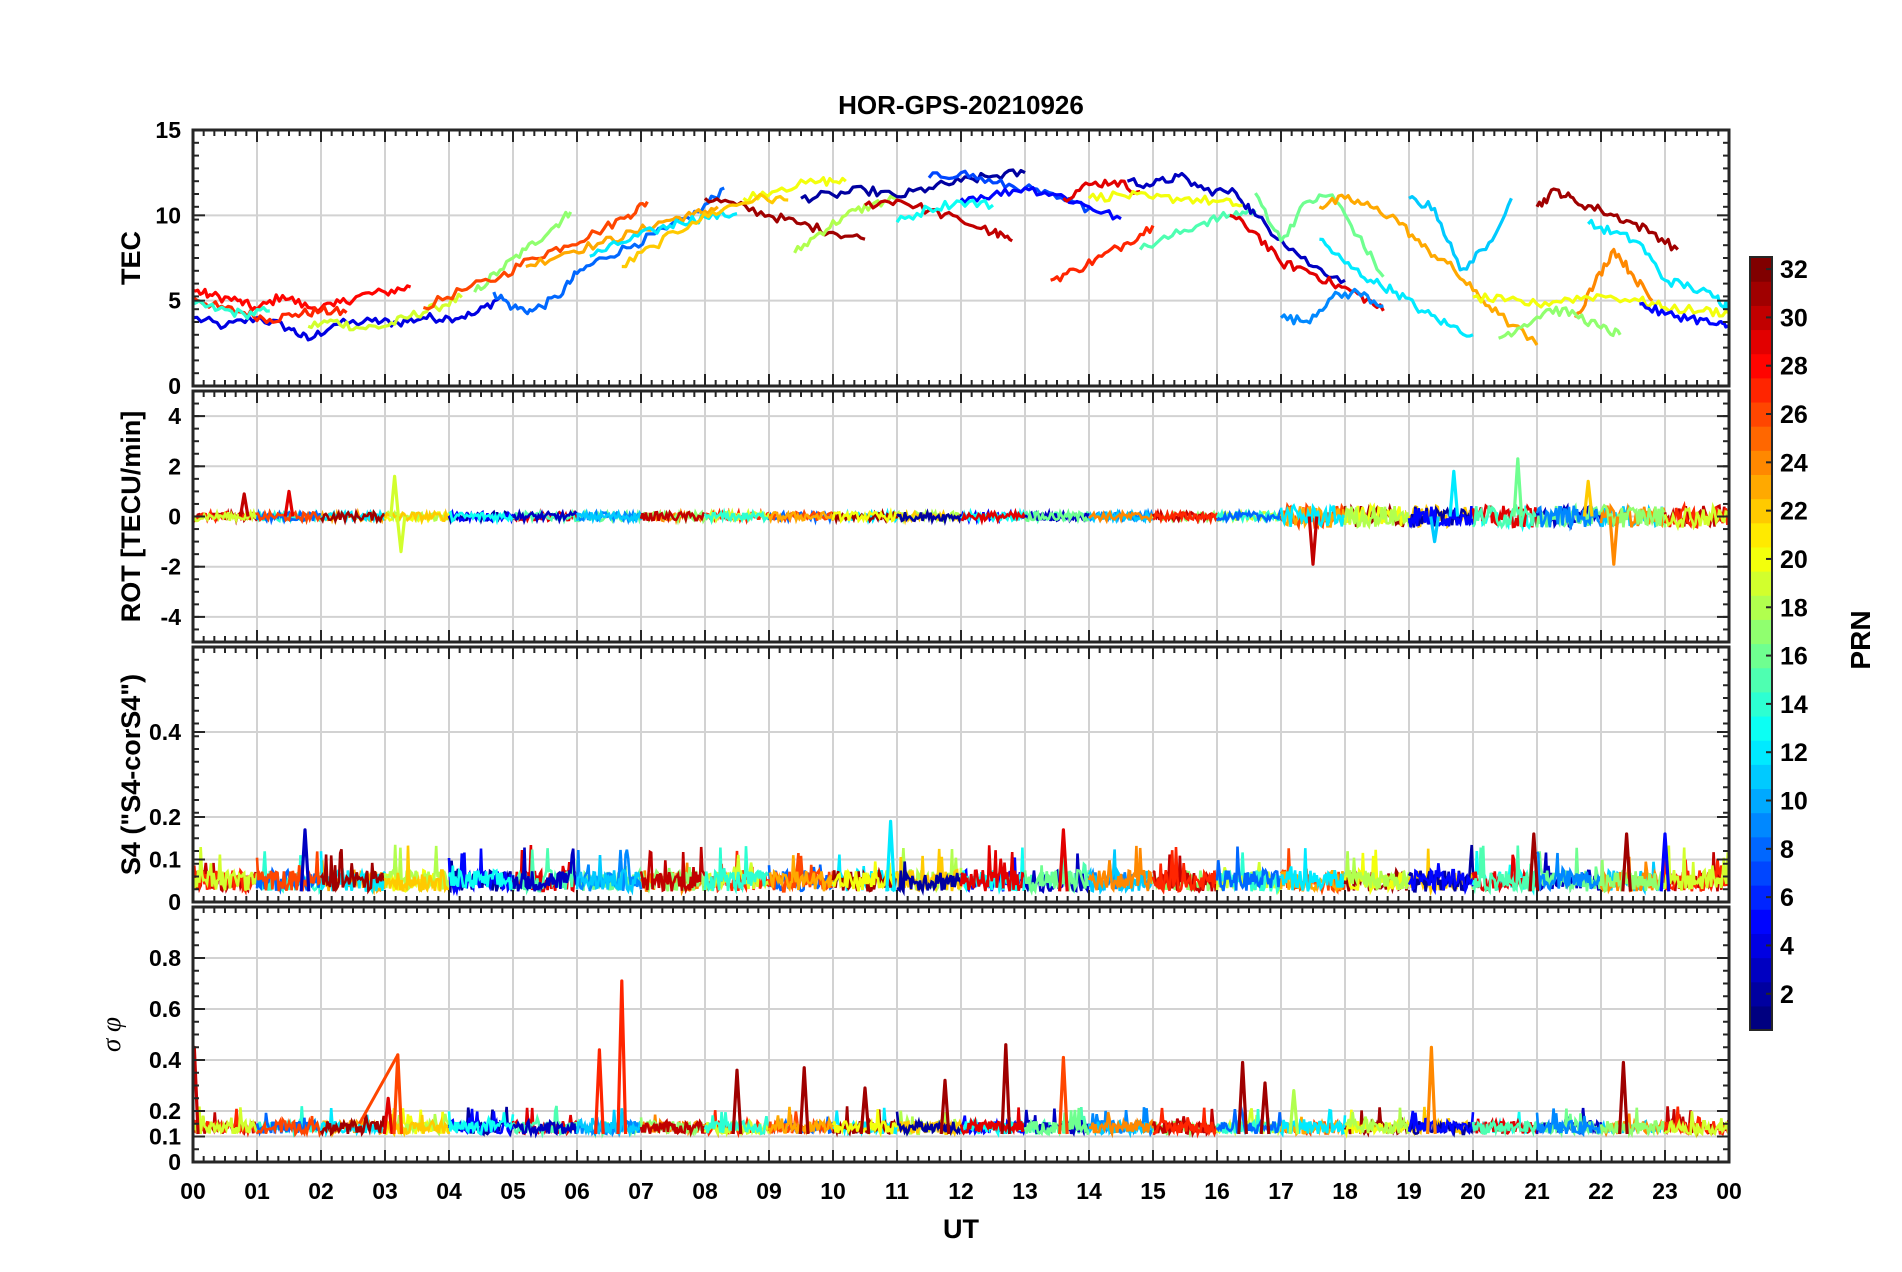 The image size is (1902, 1272). Describe the element at coordinates (1794, 367) in the screenshot. I see `colorbar-tick-label: 28` at that location.